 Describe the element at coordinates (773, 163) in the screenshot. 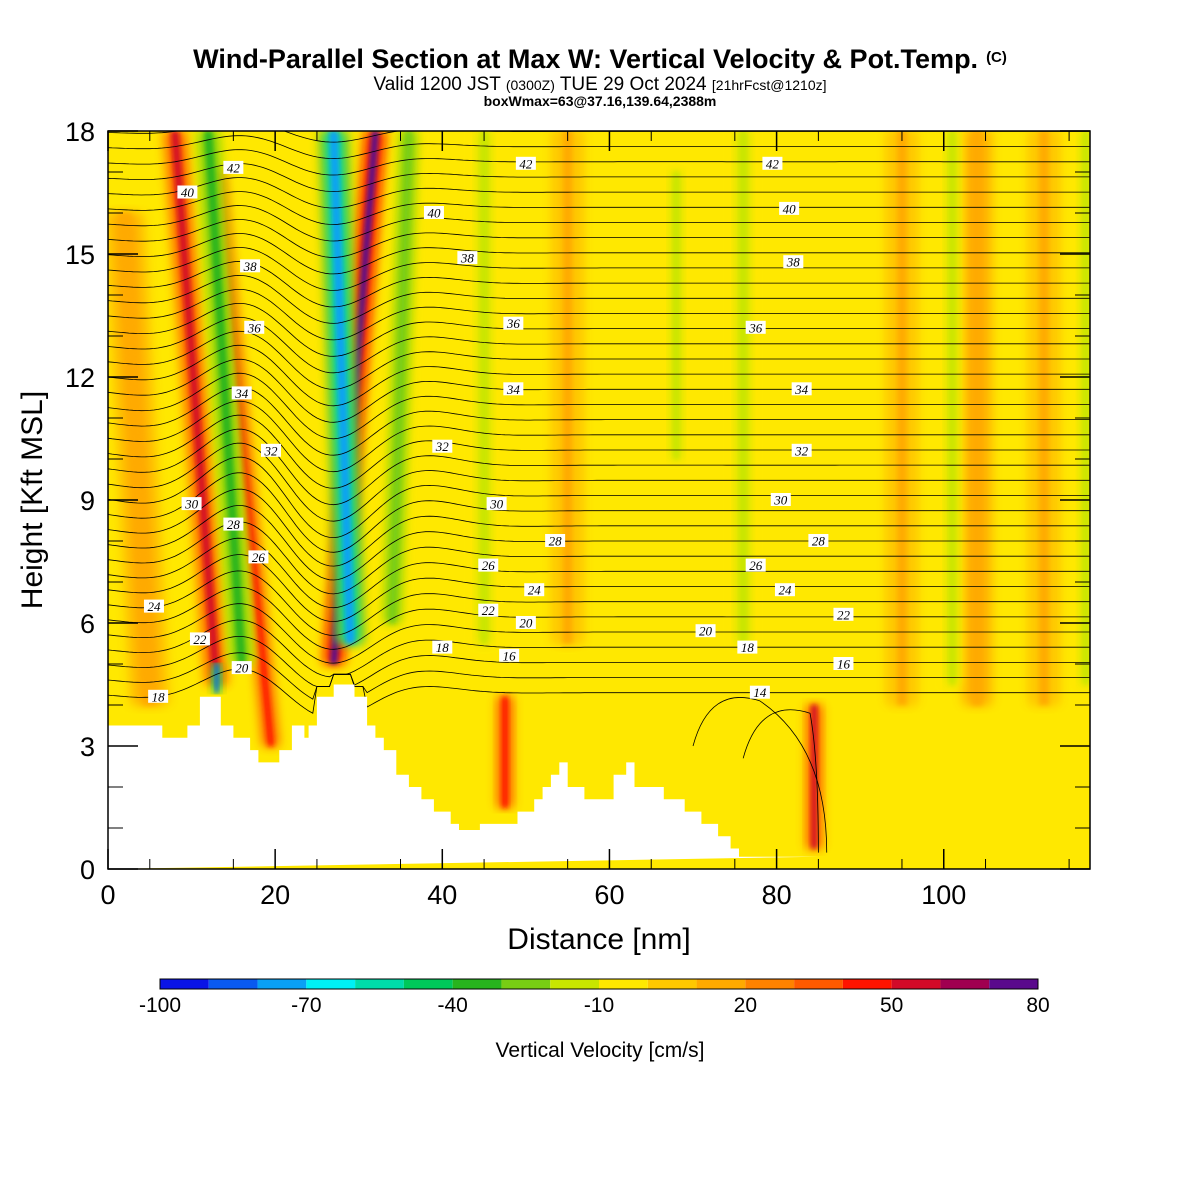

I see `svg-text: 42` at that location.